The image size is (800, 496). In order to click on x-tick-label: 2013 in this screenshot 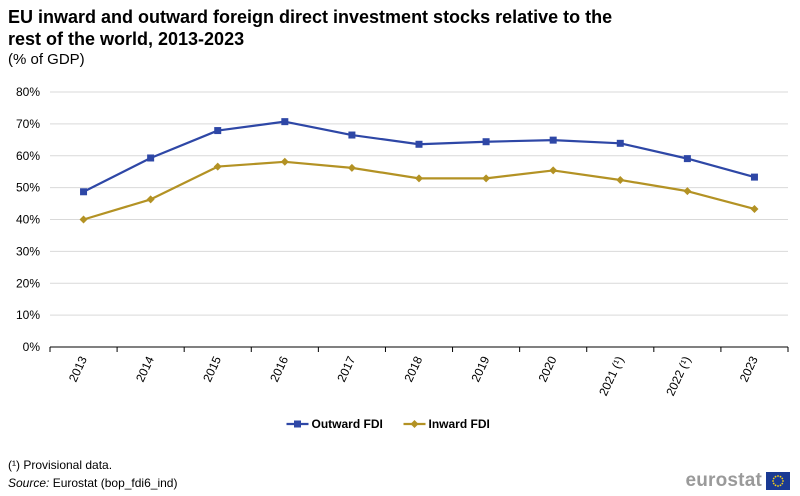, I will do `click(78, 369)`.